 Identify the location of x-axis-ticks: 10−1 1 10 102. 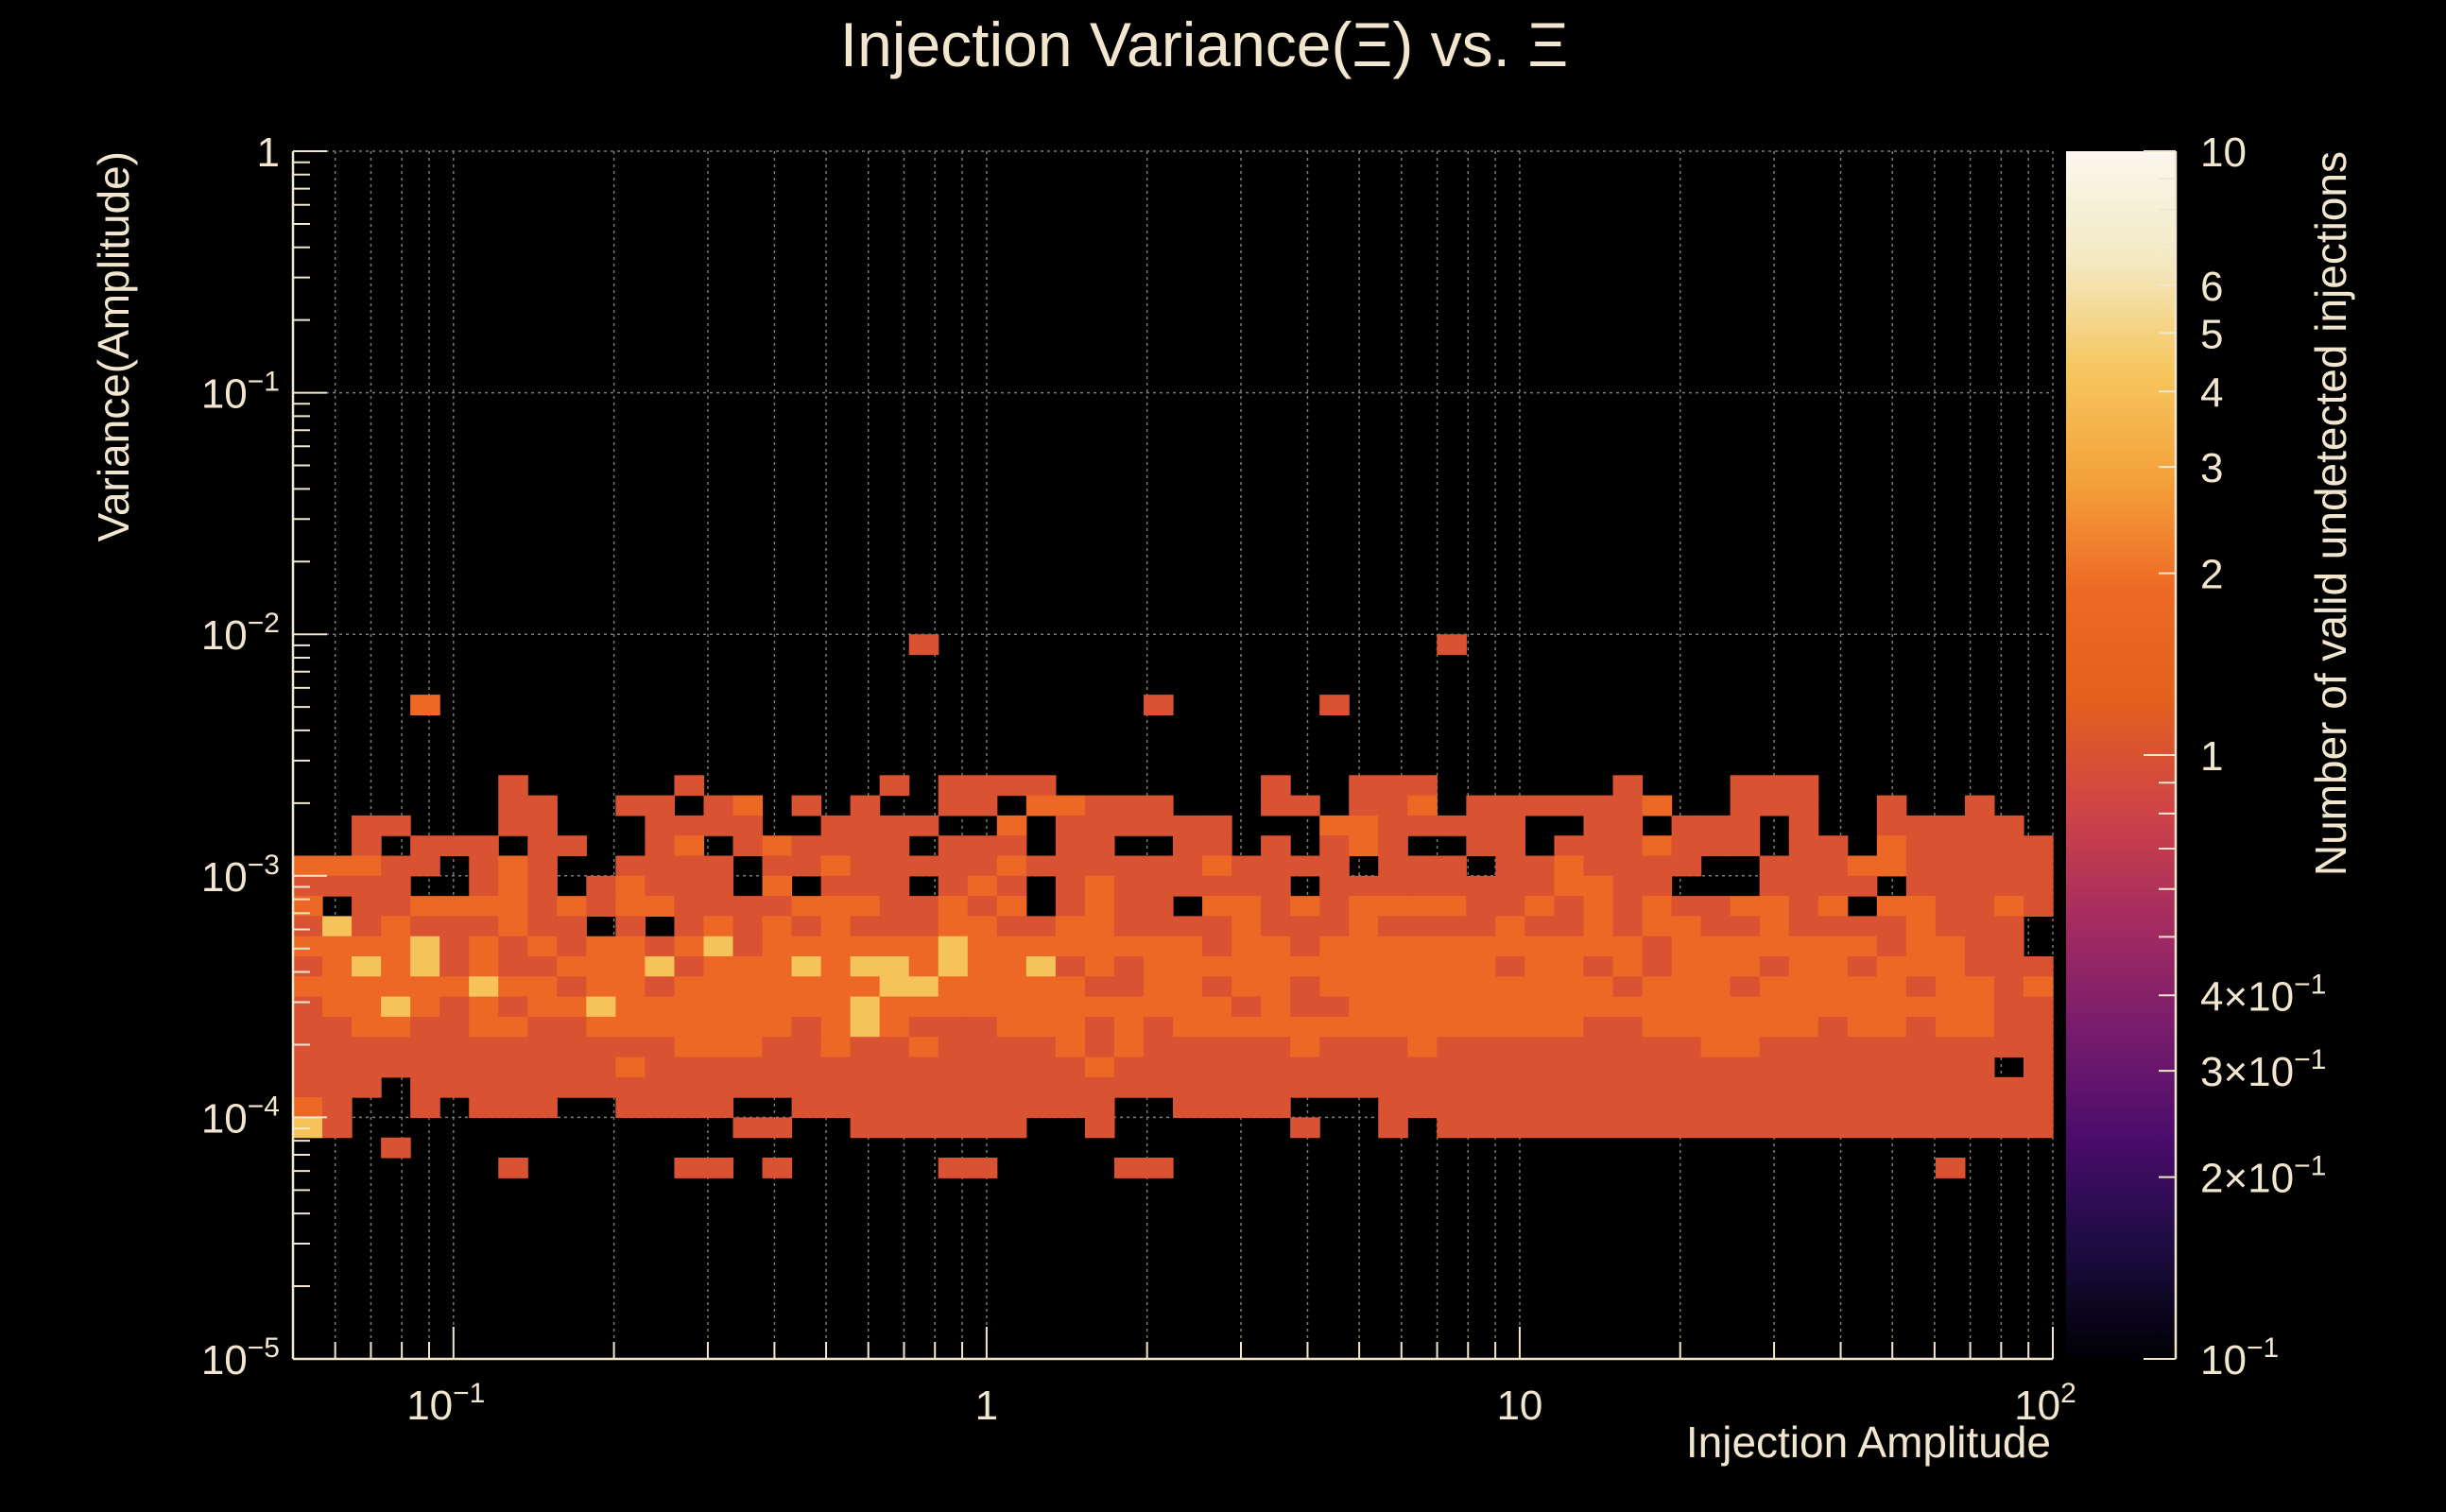
(1241, 1403).